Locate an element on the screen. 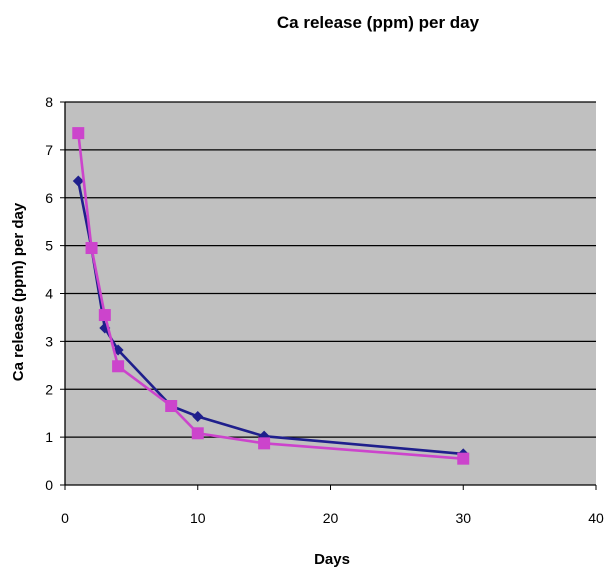 This screenshot has height=568, width=606. y-tick-label-3: 3 is located at coordinates (49, 341).